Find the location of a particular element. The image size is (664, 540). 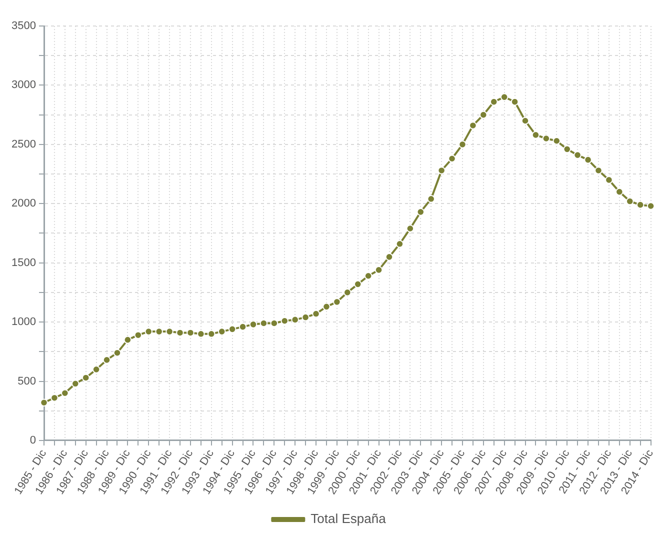

y-tick-label: 0 is located at coordinates (33, 440).